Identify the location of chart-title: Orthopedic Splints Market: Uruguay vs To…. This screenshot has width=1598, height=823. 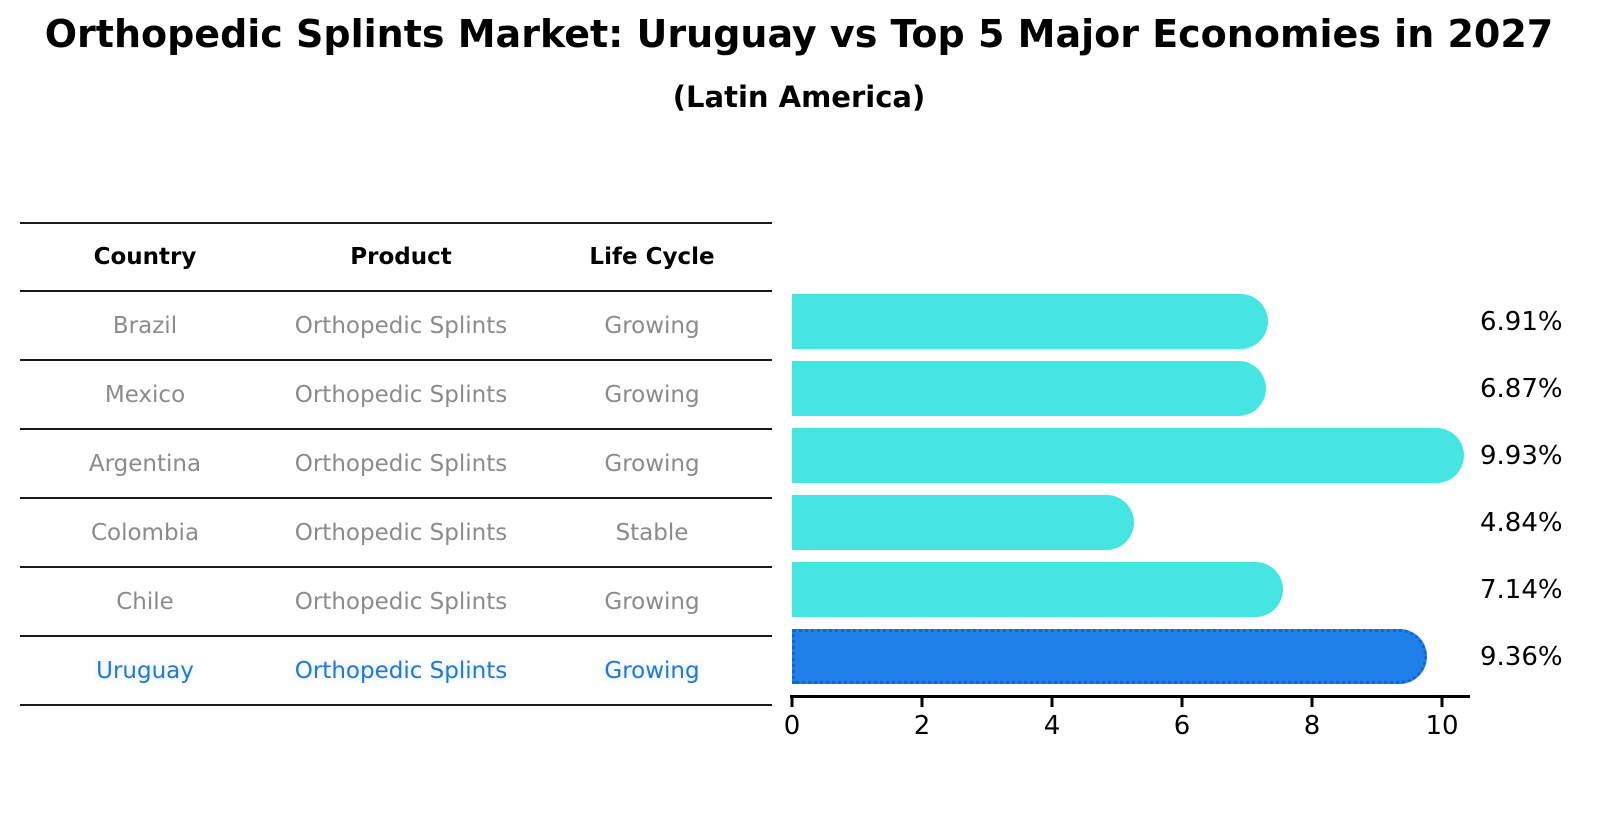
(799, 34).